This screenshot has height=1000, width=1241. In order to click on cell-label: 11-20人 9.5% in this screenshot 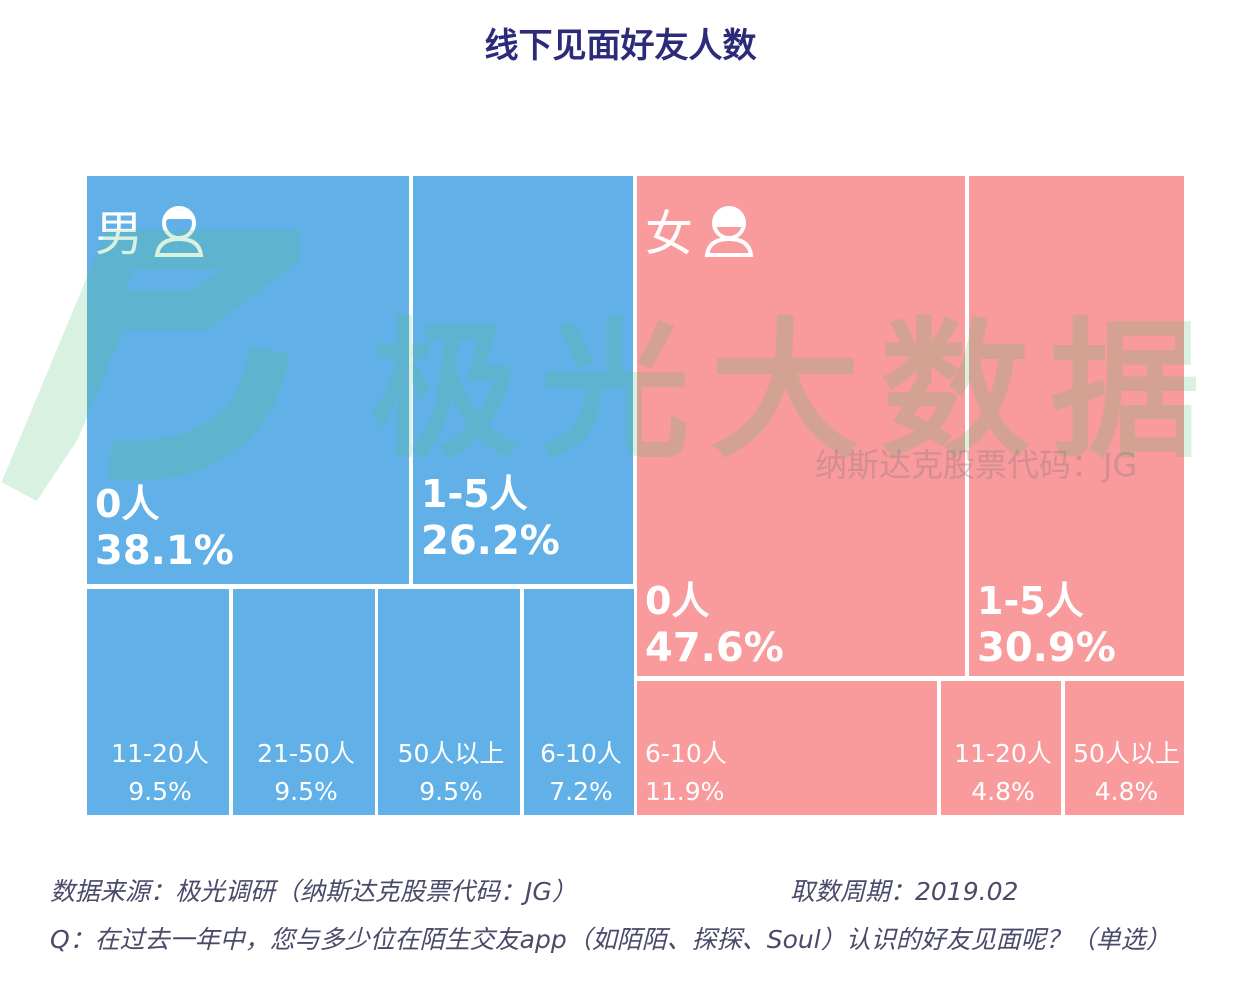, I will do `click(160, 773)`.